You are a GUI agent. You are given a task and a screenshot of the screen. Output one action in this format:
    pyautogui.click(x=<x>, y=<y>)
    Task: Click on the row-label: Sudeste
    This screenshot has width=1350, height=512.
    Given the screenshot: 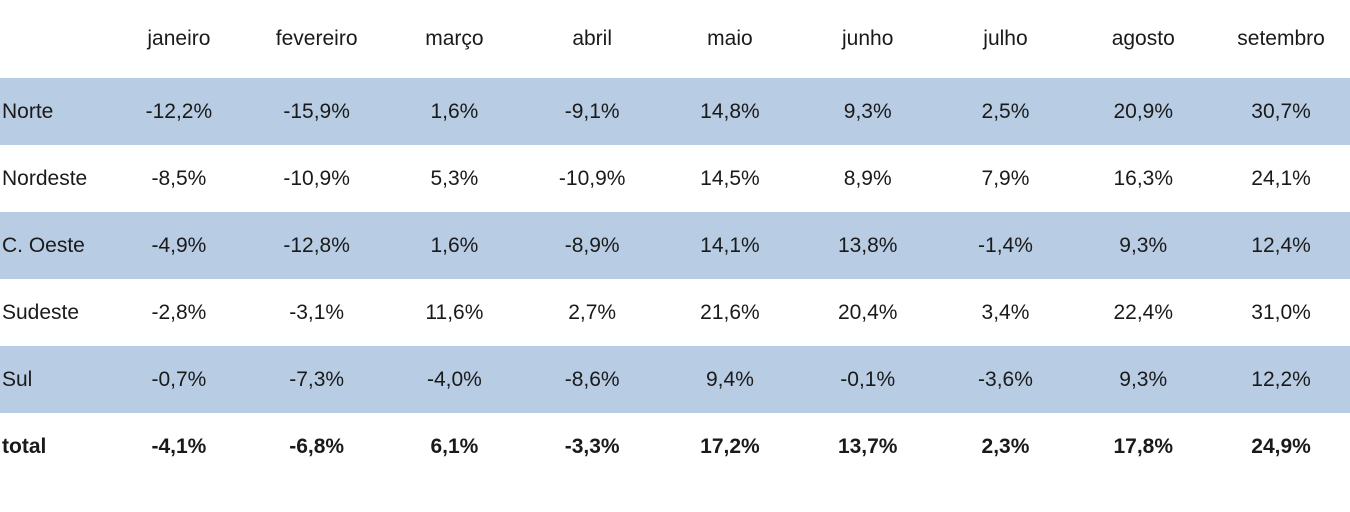 What is the action you would take?
    pyautogui.click(x=41, y=312)
    